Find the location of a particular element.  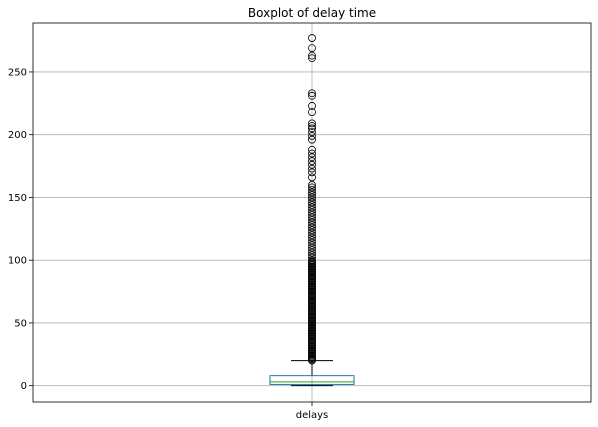

y-tick-label-0: 0 is located at coordinates (24, 386).